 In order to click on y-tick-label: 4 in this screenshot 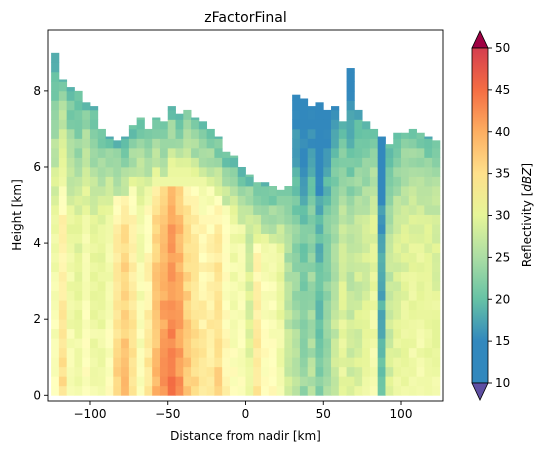, I will do `click(37, 243)`.